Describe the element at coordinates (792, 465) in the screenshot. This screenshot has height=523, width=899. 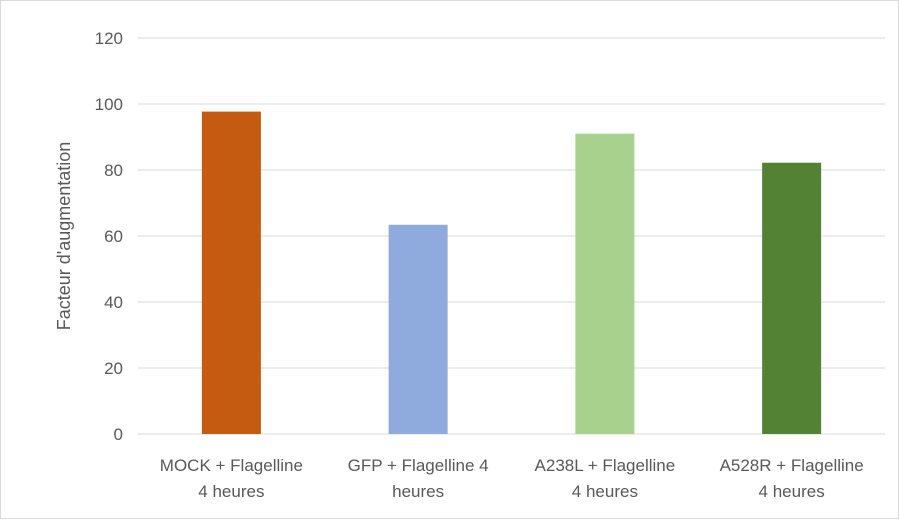
I see `x-category-label: A528R + Flagelline` at that location.